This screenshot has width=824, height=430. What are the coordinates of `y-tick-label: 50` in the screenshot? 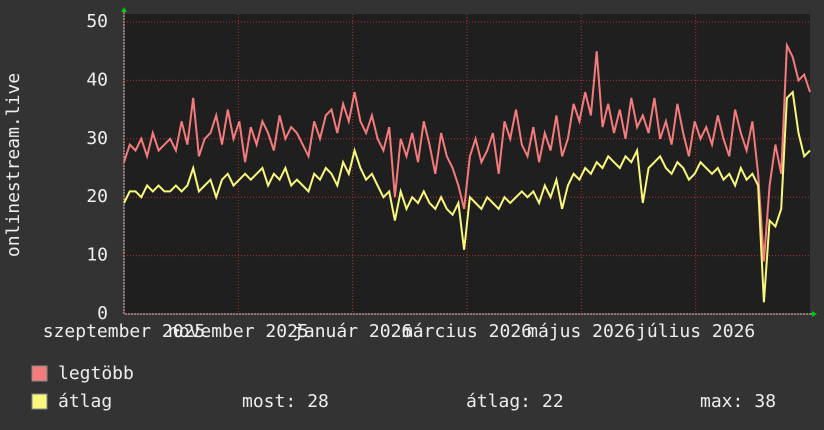 It's located at (97, 21).